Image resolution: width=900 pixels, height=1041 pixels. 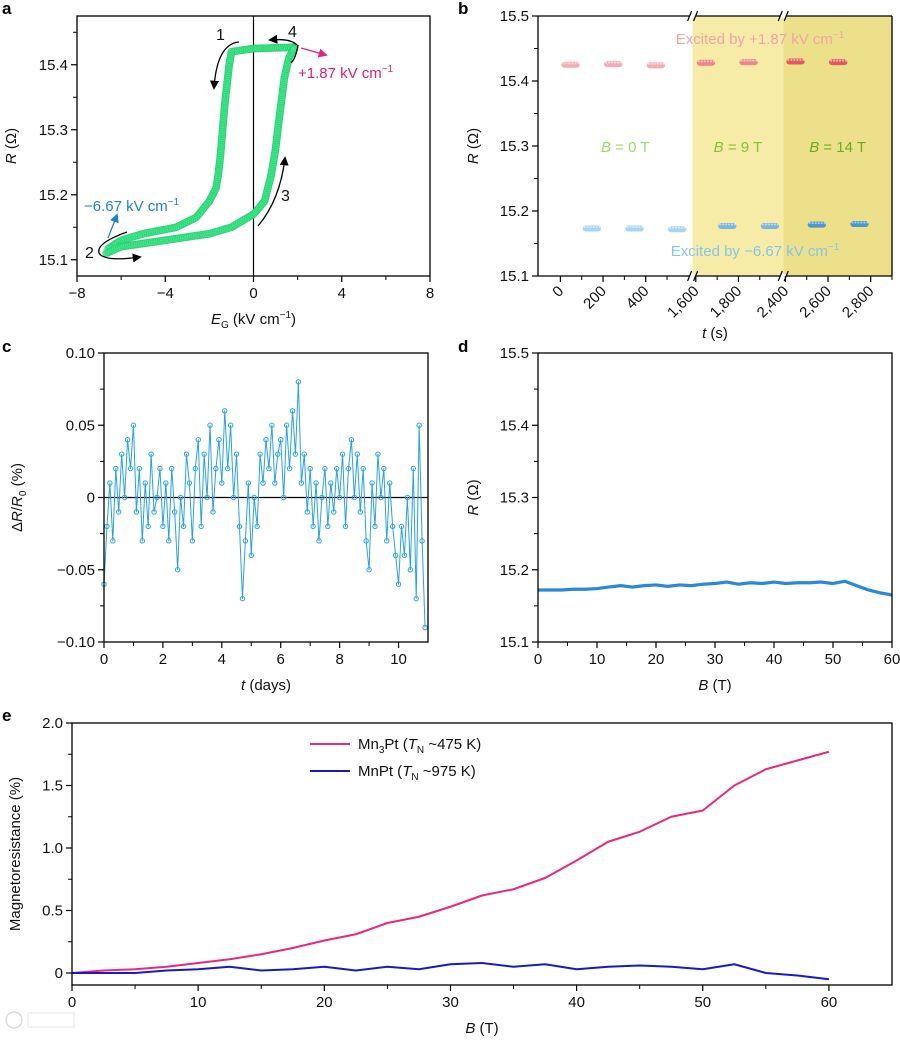 I want to click on series-line, so click(x=200, y=148).